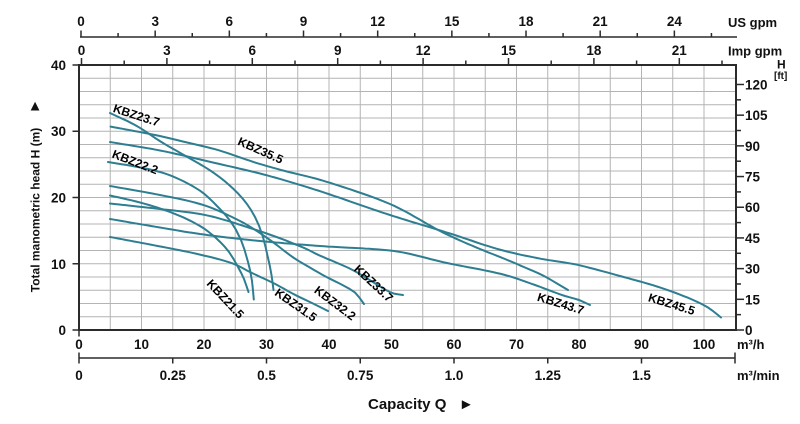  I want to click on svg-text: [ft], so click(780, 76).